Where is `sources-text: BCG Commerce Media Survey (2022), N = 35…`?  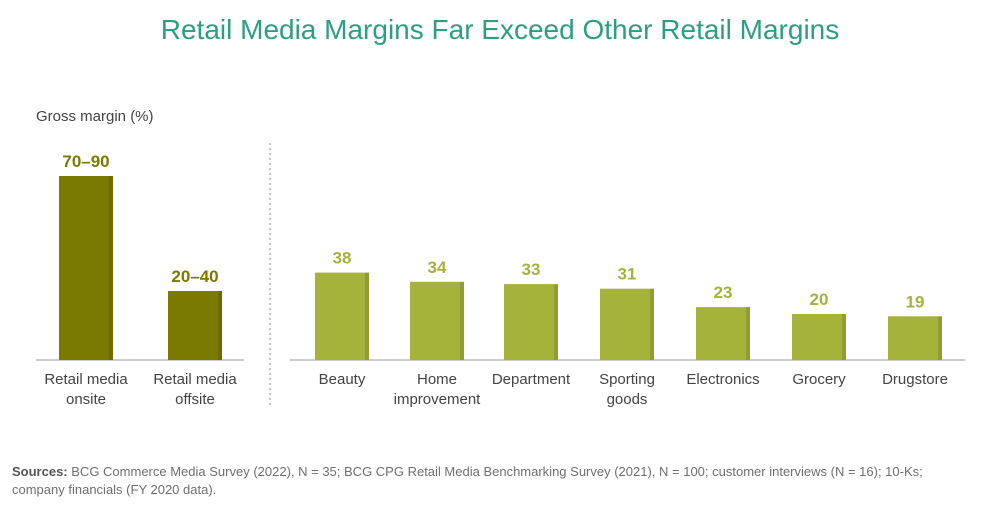 sources-text: BCG Commerce Media Survey (2022), N = 35… is located at coordinates (467, 480).